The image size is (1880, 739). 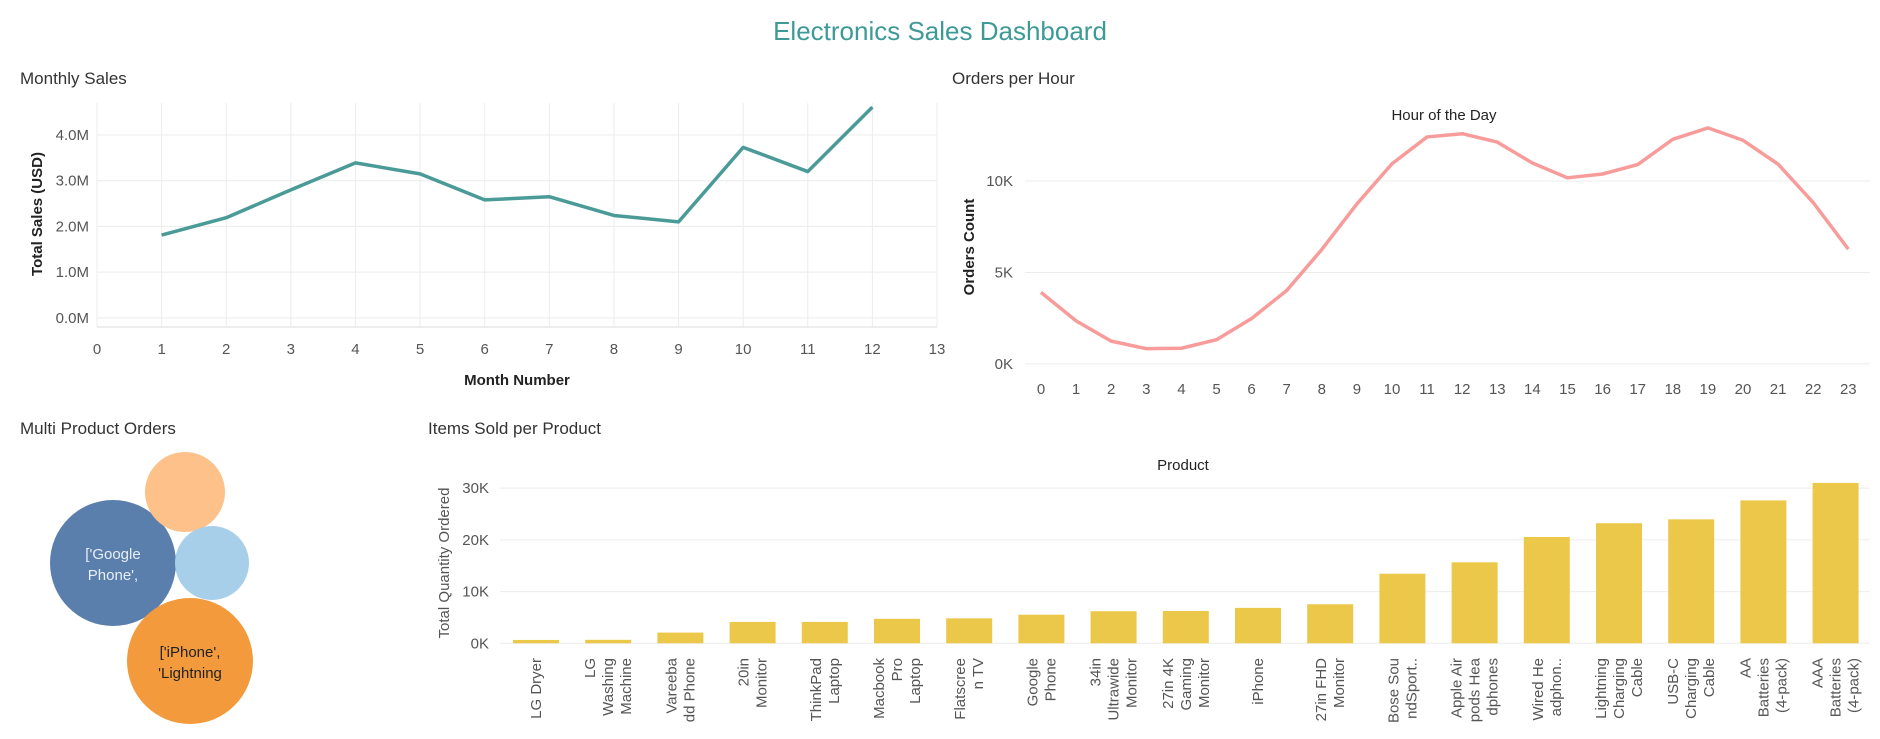 What do you see at coordinates (72, 226) in the screenshot?
I see `monthly-sales-y-tick: 2.0M` at bounding box center [72, 226].